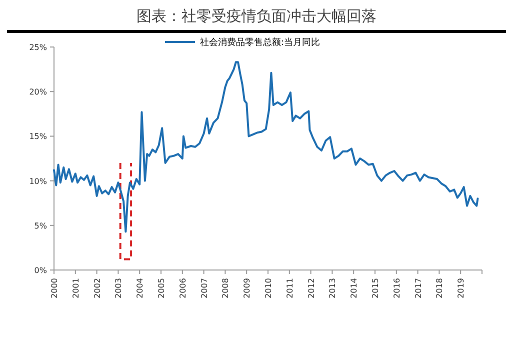 Image resolution: width=513 pixels, height=346 pixels. I want to click on x-tick-label: 2001, so click(75, 288).